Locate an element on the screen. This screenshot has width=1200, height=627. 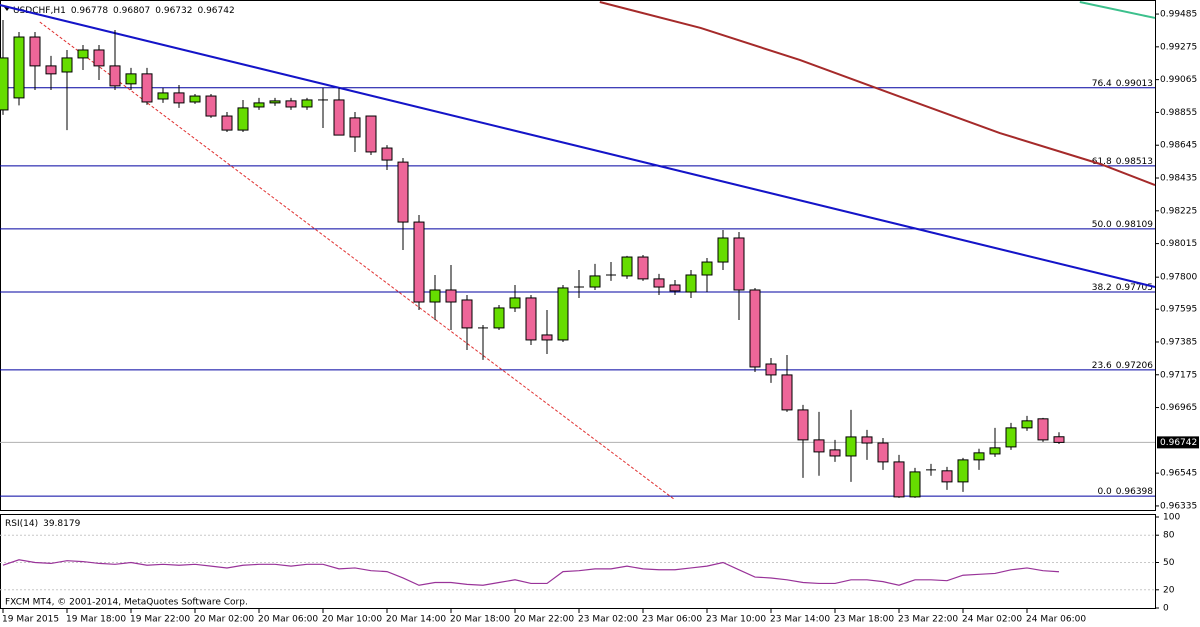
y-tick-label: 0.97175 is located at coordinates (1178, 375).